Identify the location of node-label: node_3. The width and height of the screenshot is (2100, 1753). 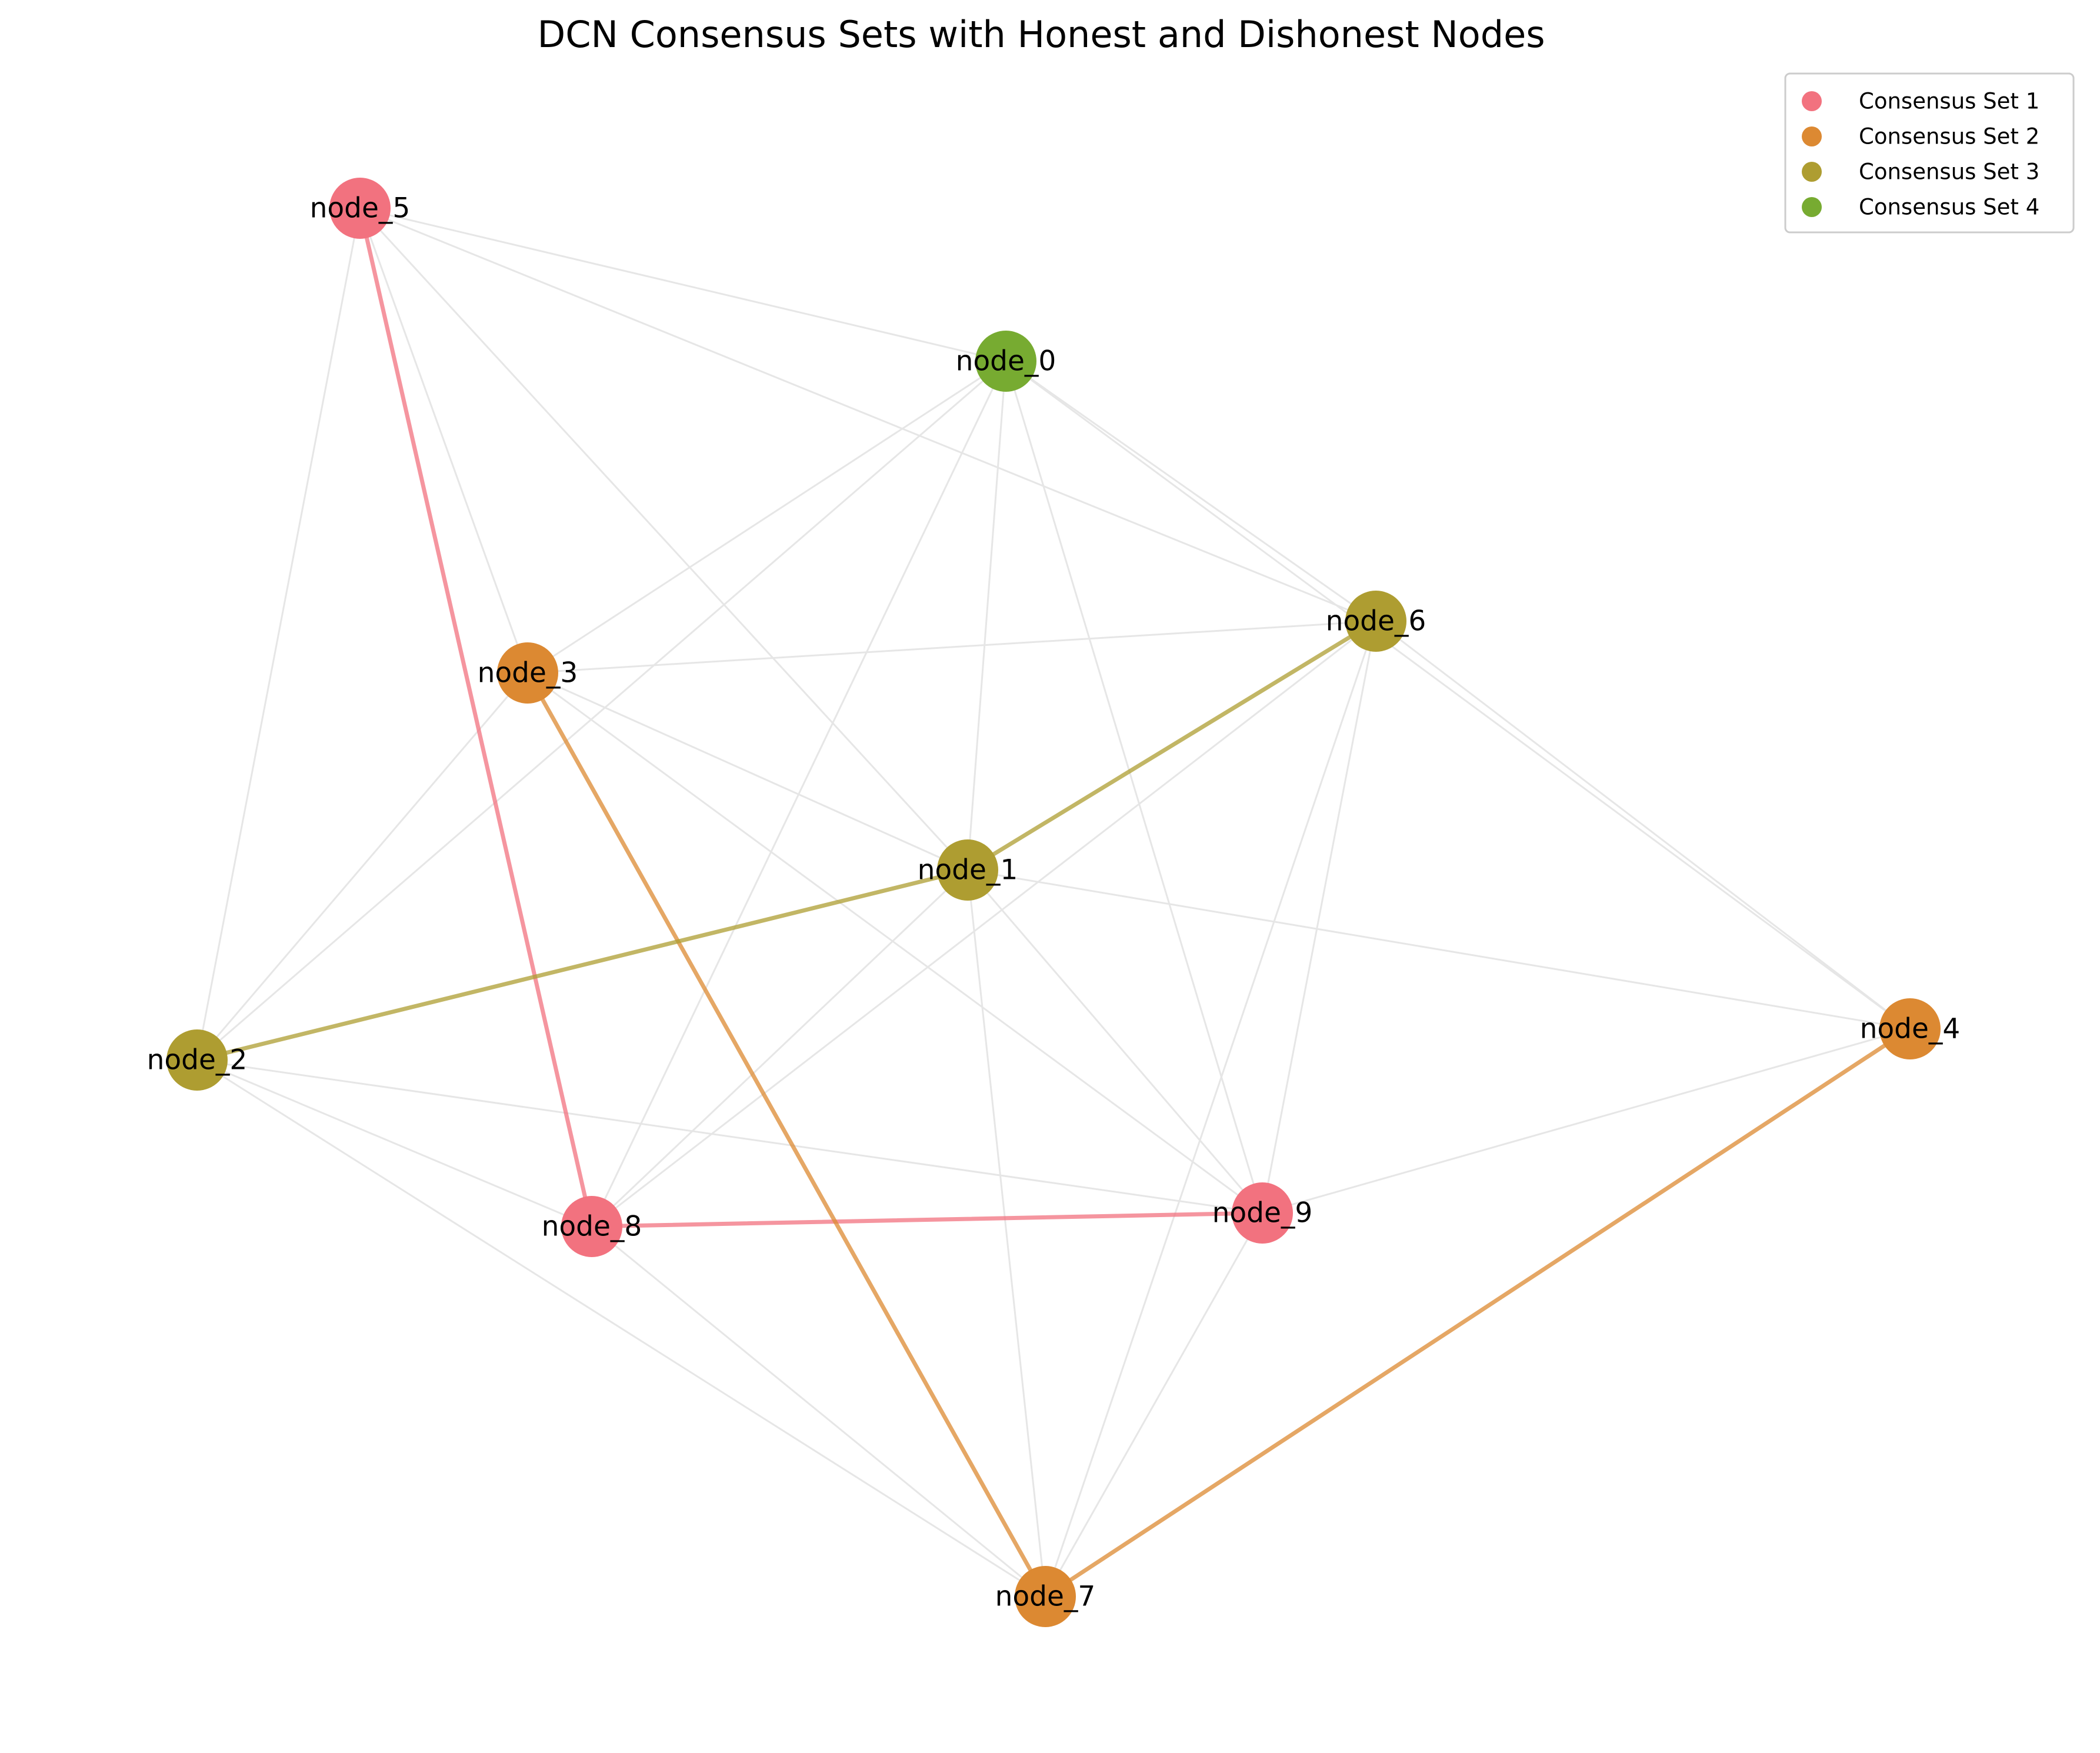
(528, 673).